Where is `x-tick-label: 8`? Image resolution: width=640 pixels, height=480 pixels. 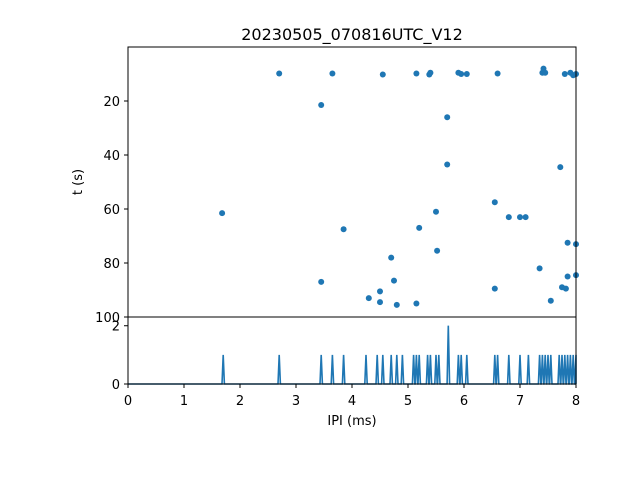 x-tick-label: 8 is located at coordinates (576, 401).